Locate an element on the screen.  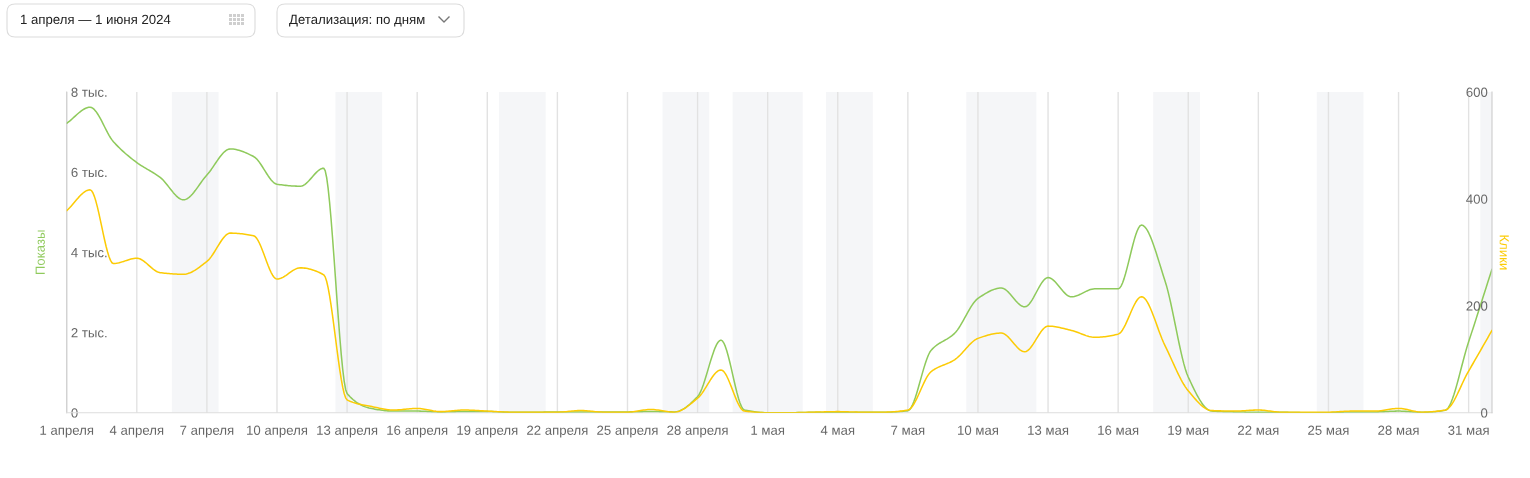
y2-tick-label: 600 is located at coordinates (1477, 92).